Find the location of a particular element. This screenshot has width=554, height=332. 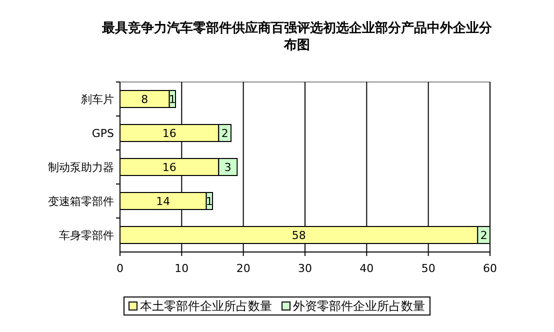

legend-label: 外资零部件企业所占数量 is located at coordinates (359, 306).